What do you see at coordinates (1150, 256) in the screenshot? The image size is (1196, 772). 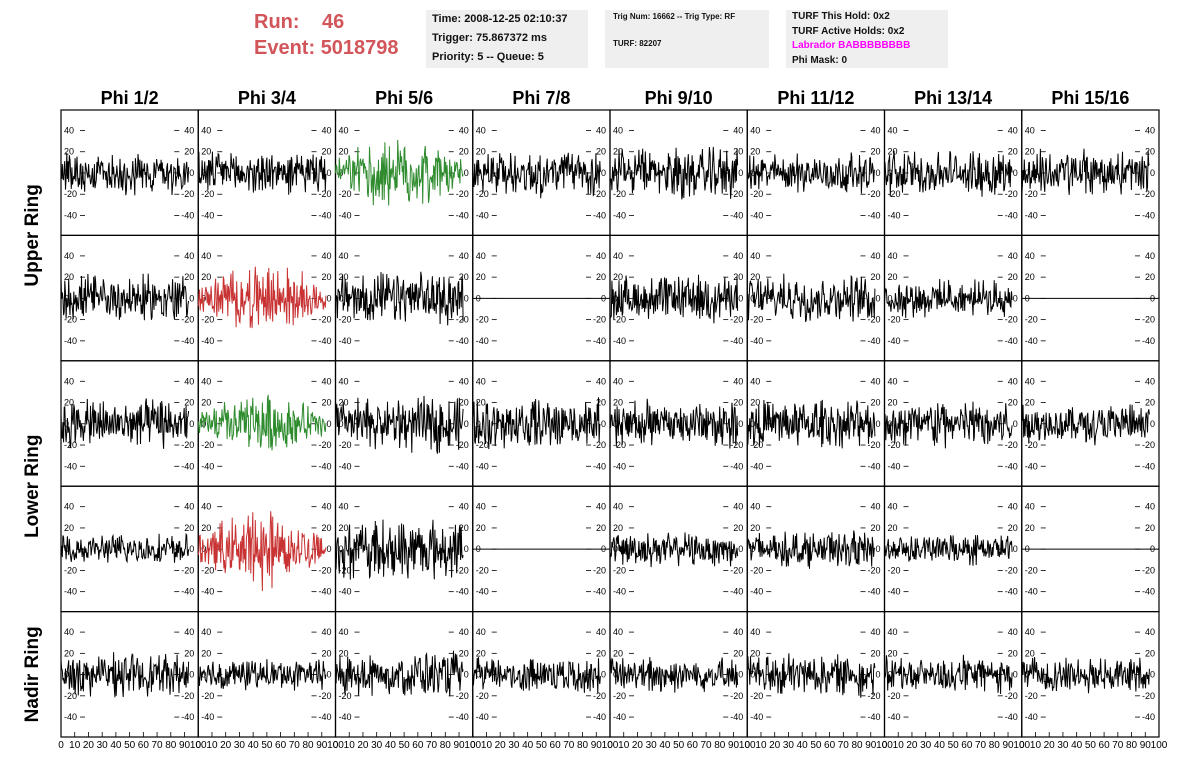 I see `ytick-right-r2c8-40: 40` at bounding box center [1150, 256].